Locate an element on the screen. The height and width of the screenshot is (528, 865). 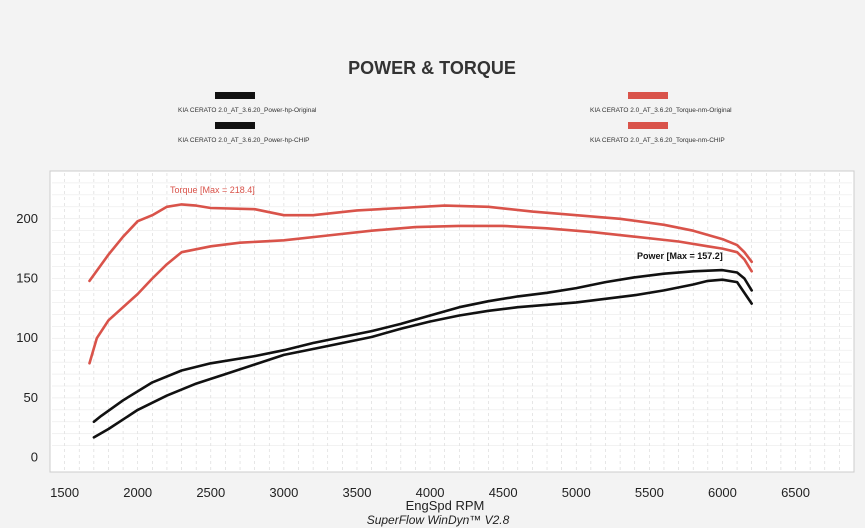
power-max-annotation: Power [Max = 157.2] is located at coordinates (680, 256).